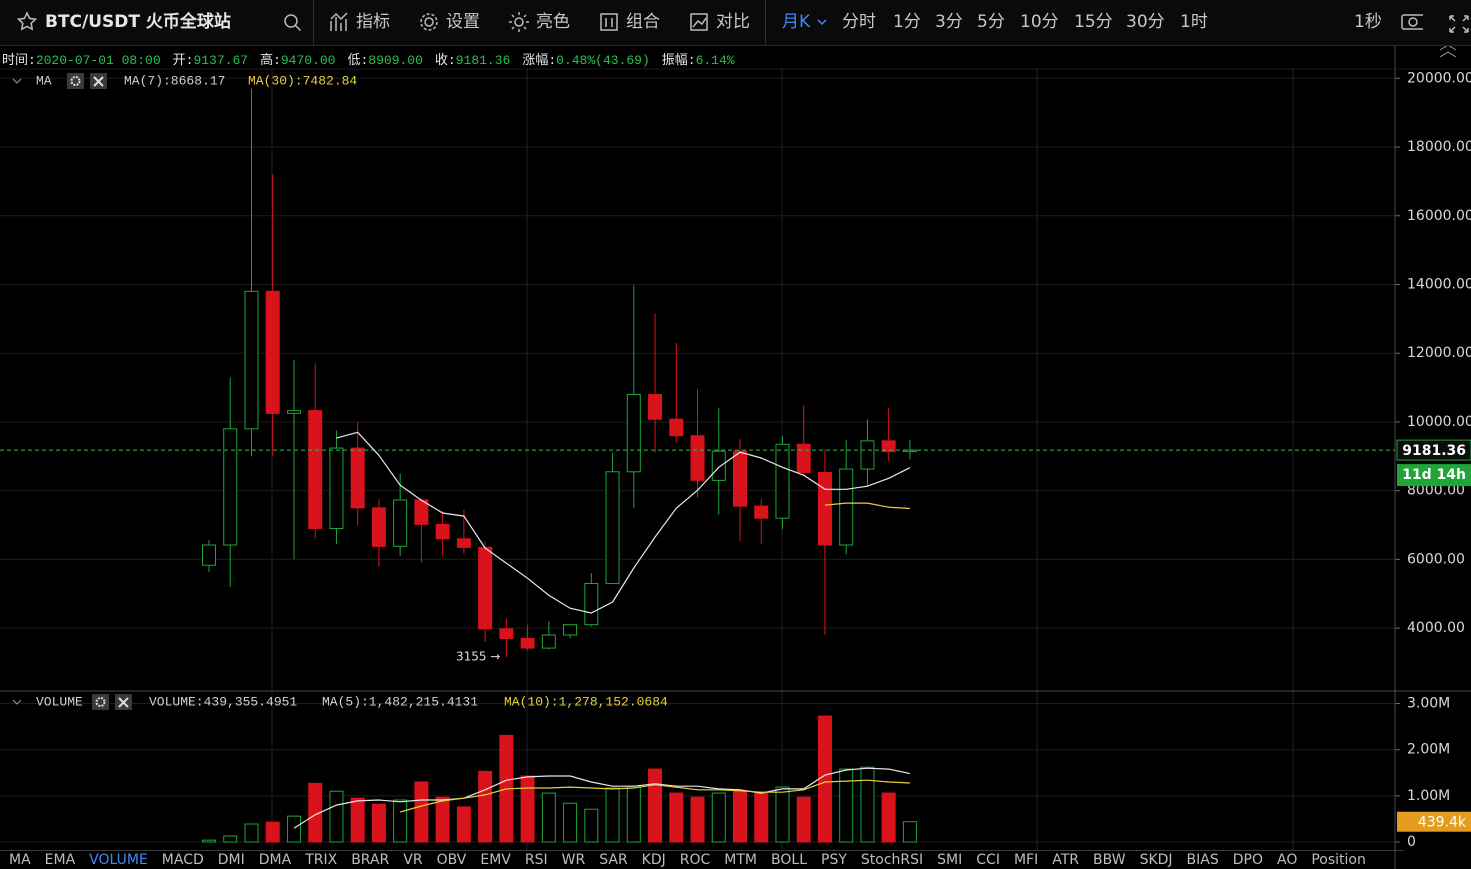 The image size is (1471, 869). What do you see at coordinates (643, 22) in the screenshot?
I see `tool-button: 组合` at bounding box center [643, 22].